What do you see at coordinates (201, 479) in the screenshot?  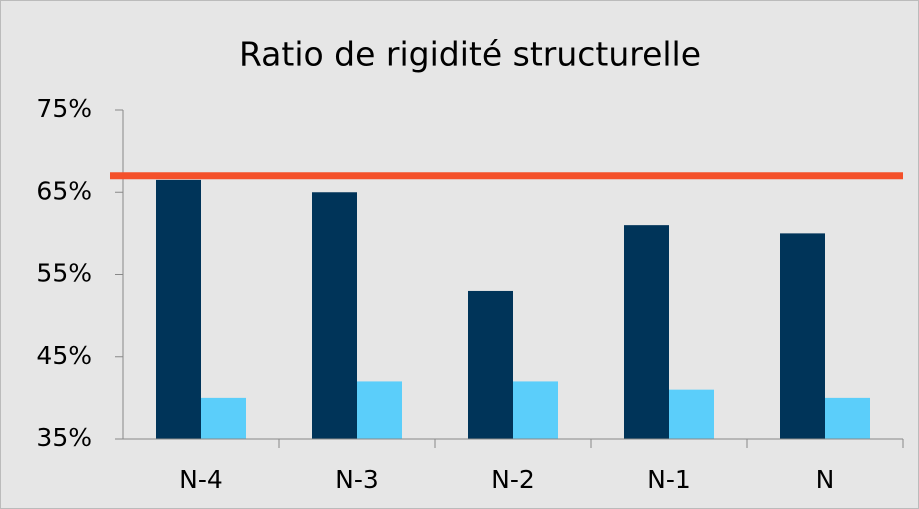 I see `x-tick-label: N-4` at bounding box center [201, 479].